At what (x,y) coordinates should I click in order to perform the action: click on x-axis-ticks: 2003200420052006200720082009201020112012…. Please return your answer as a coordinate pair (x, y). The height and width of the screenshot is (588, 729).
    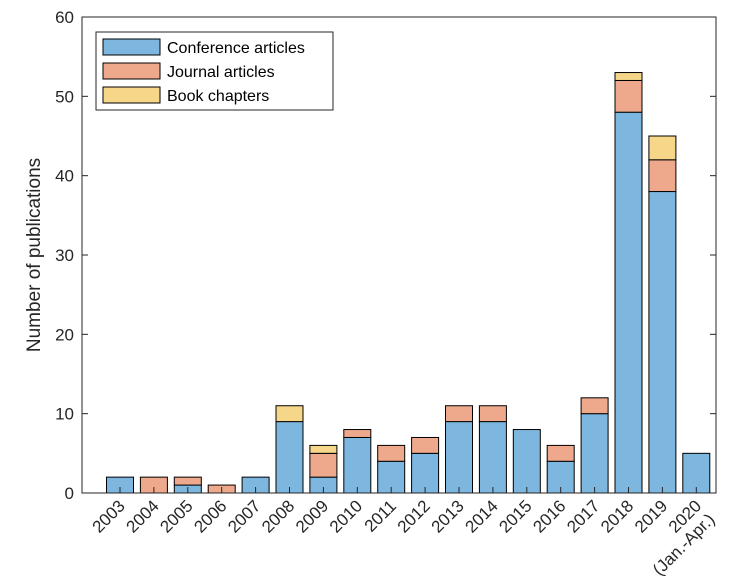
    Looking at the image, I should click on (404, 533).